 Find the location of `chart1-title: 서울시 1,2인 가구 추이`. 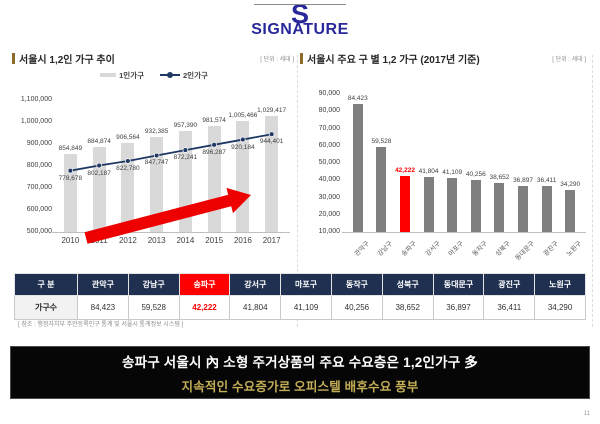

chart1-title: 서울시 1,2인 가구 추이 is located at coordinates (67, 60).